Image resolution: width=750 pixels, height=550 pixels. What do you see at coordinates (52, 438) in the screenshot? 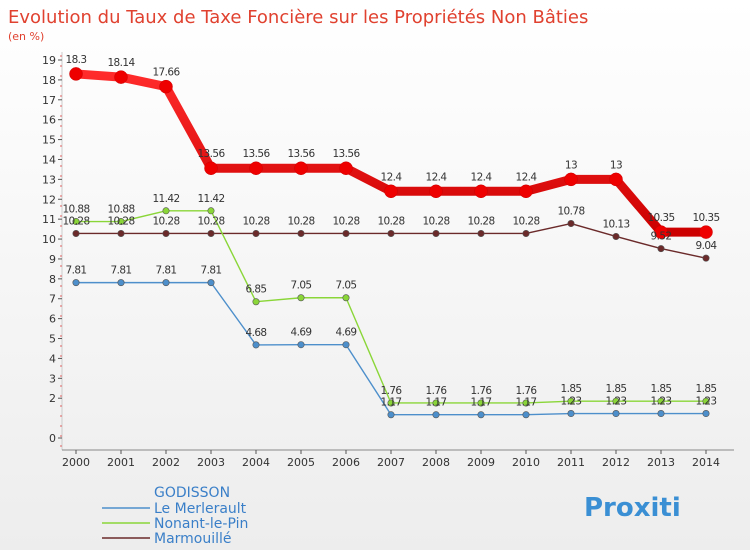
I see `y-tick-label: 0` at bounding box center [52, 438].